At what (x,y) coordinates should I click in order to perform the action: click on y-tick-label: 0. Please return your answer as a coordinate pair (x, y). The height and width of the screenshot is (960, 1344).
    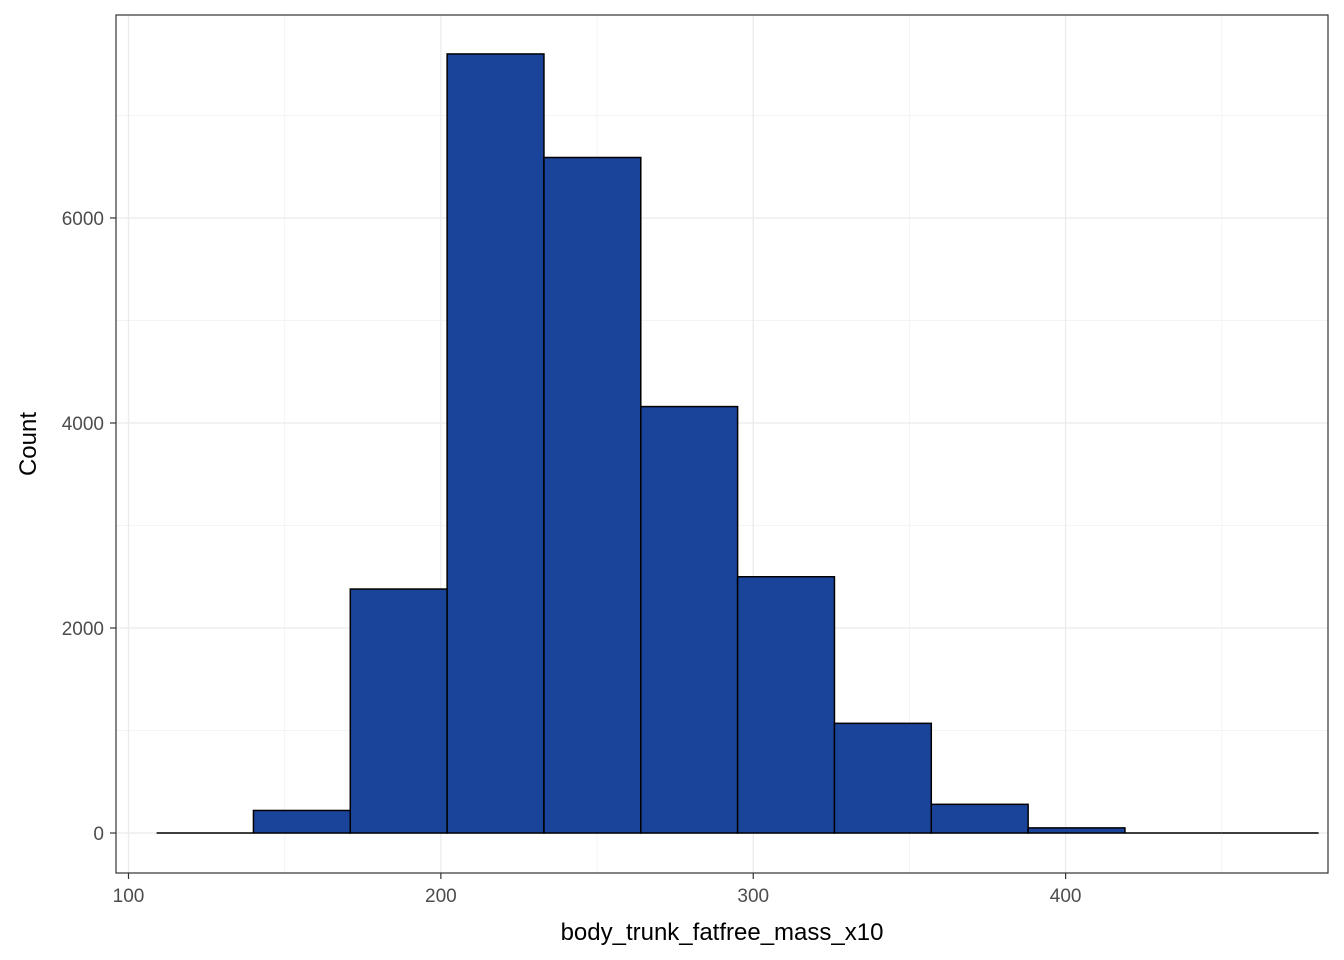
    Looking at the image, I should click on (98, 834).